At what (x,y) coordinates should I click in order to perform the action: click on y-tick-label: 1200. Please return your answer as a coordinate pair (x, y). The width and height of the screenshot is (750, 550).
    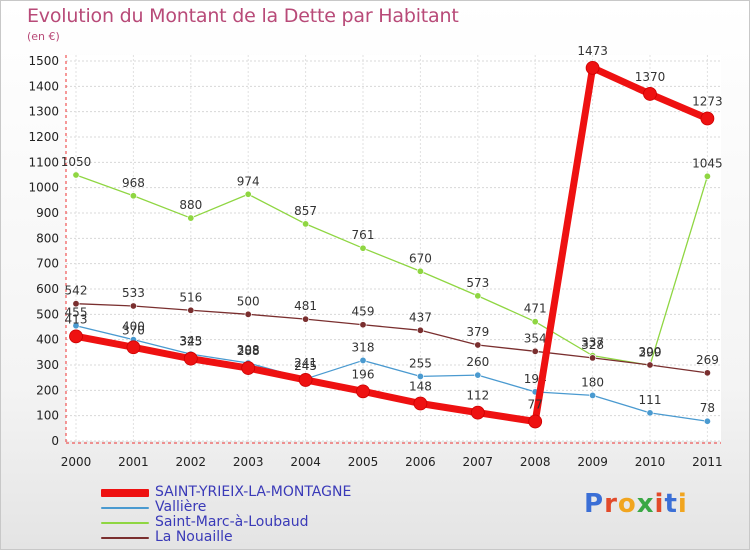
    Looking at the image, I should click on (43, 137).